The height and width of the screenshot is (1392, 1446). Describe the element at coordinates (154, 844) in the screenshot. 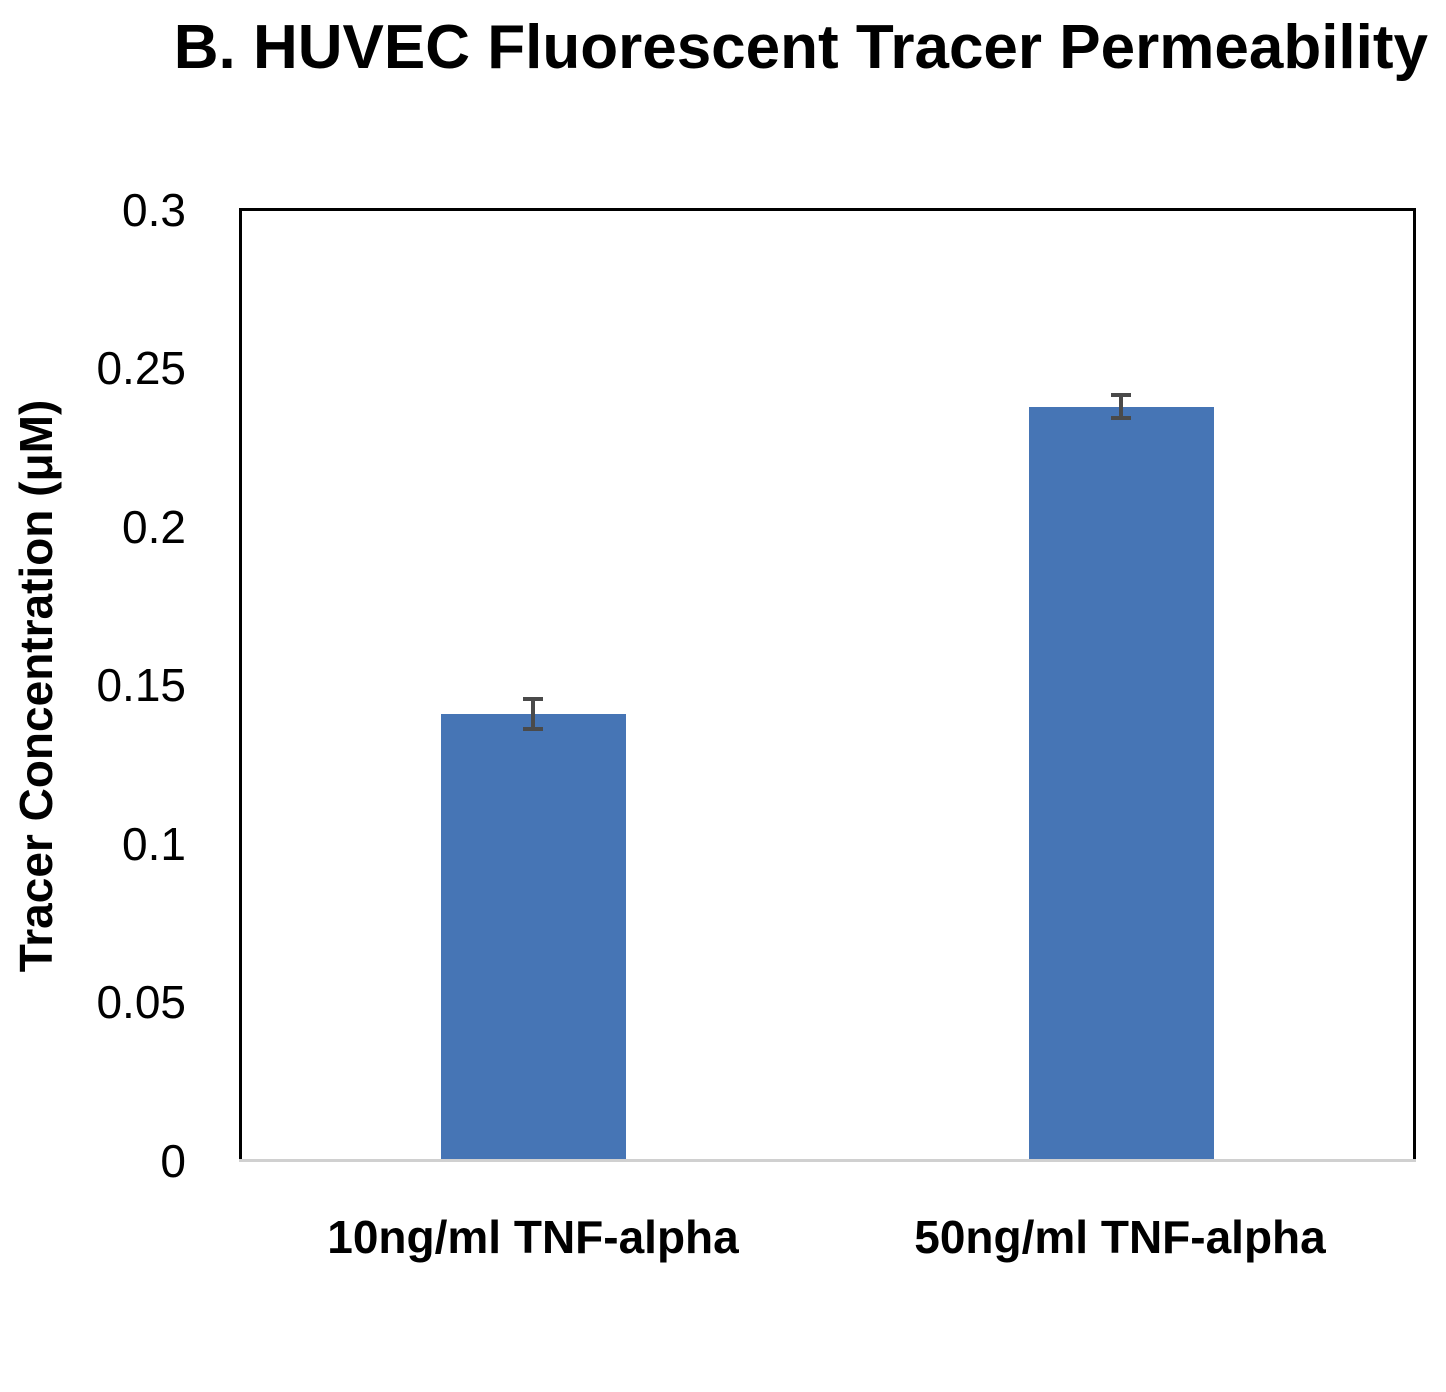

I see `y-tick-label: 0.1` at that location.